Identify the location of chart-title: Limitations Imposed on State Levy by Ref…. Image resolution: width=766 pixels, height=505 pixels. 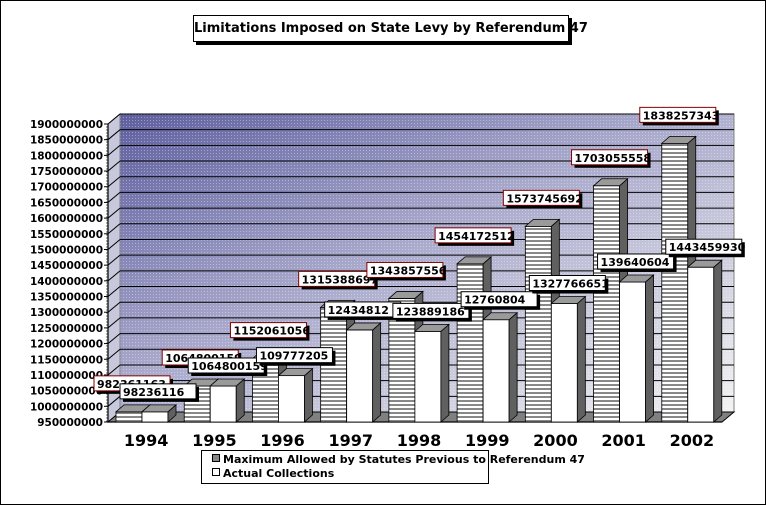
(390, 28).